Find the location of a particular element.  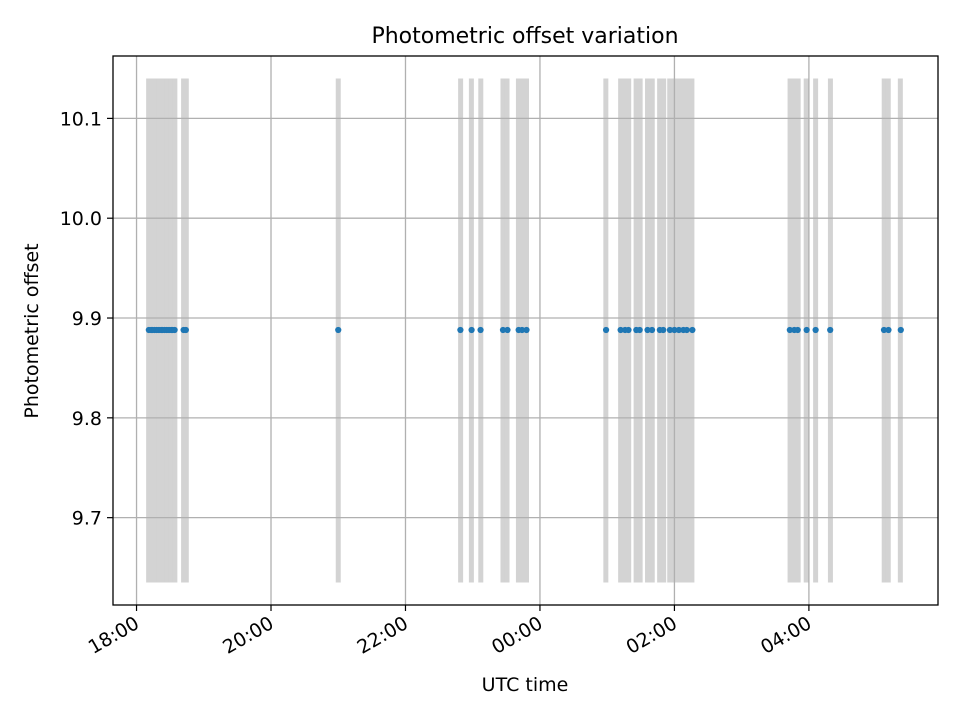

chart-title: Photometric offset variation is located at coordinates (524, 36).